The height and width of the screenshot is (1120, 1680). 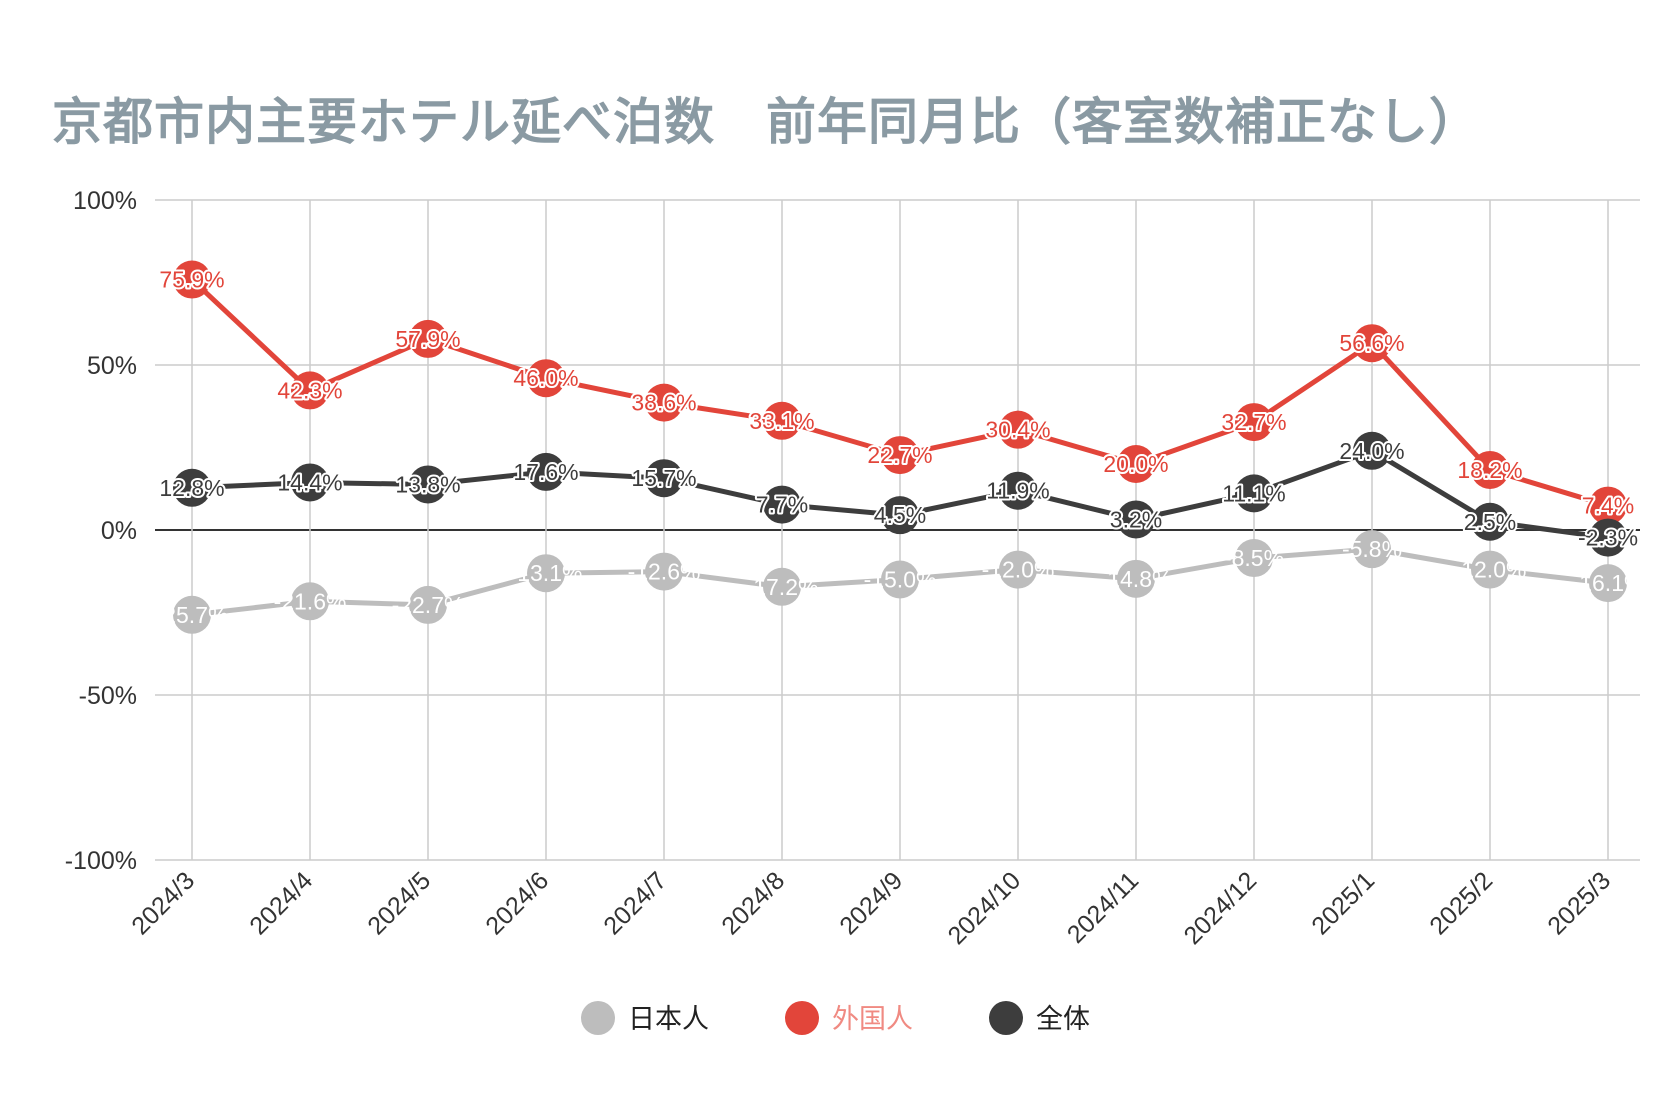 What do you see at coordinates (753, 903) in the screenshot?
I see `x-tick-label: 2024/8` at bounding box center [753, 903].